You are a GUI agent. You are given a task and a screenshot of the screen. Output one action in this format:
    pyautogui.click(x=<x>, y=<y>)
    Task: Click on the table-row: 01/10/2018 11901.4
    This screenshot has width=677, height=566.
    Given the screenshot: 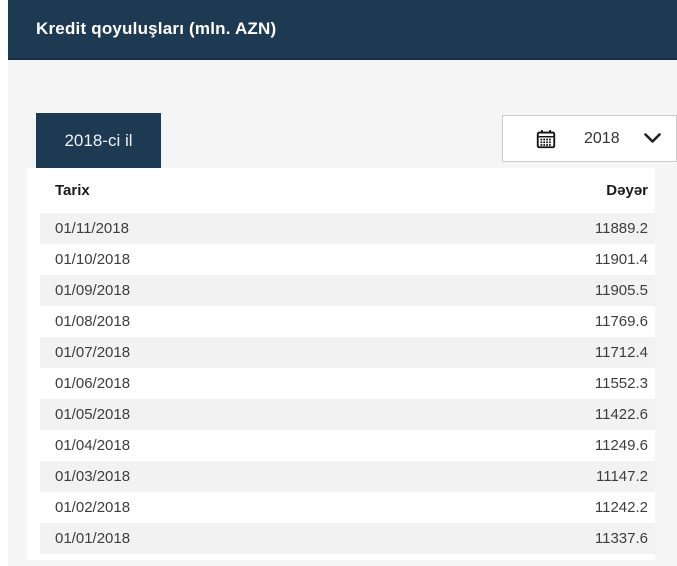 What is the action you would take?
    pyautogui.click(x=347, y=259)
    